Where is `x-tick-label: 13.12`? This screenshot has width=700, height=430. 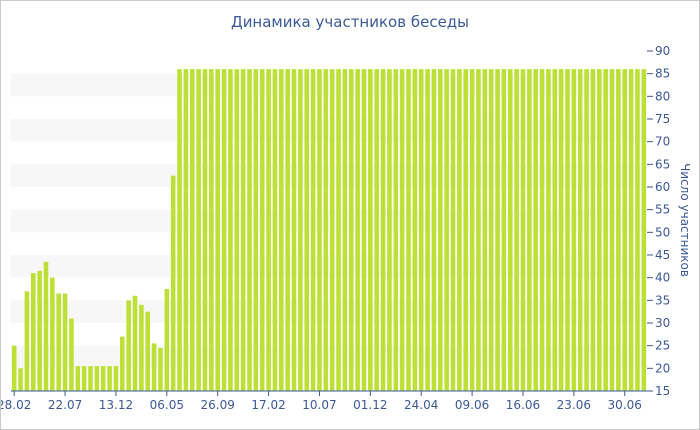
x-tick-label: 13.12 is located at coordinates (116, 405).